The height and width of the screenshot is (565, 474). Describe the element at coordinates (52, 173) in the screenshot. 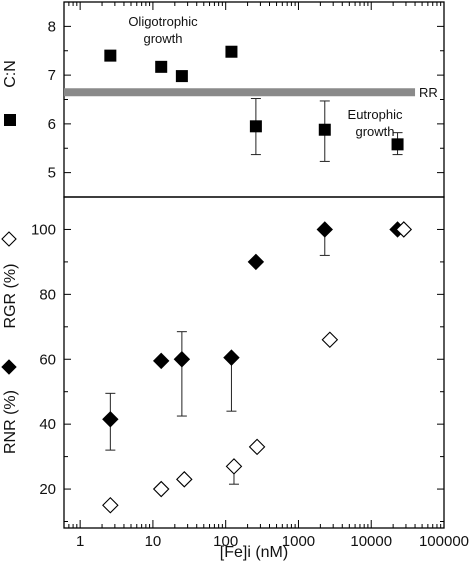

I see `y-tick-label-top: 5` at that location.